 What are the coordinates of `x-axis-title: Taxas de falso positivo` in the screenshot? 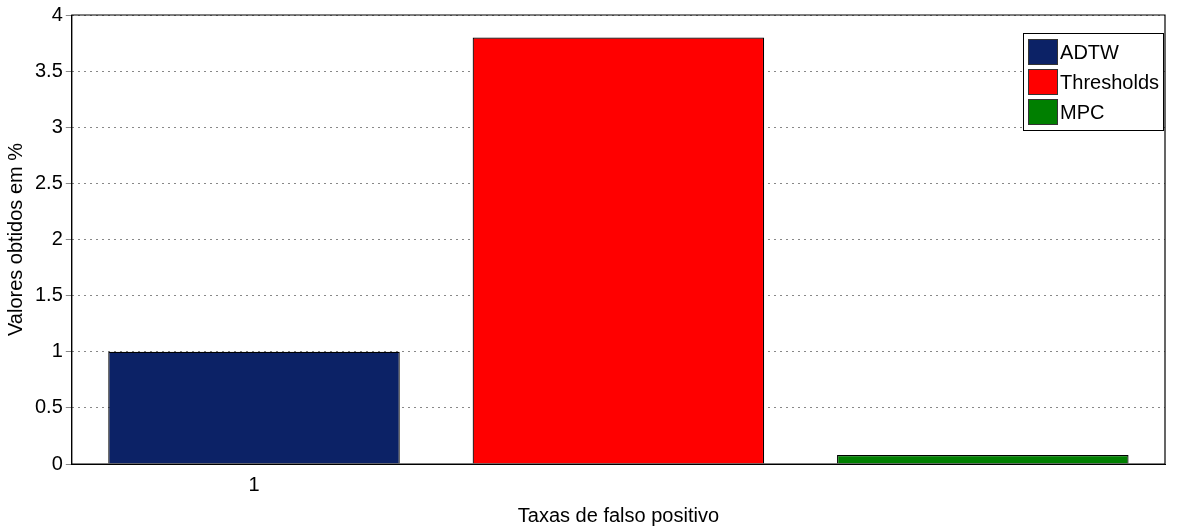 It's located at (618, 514).